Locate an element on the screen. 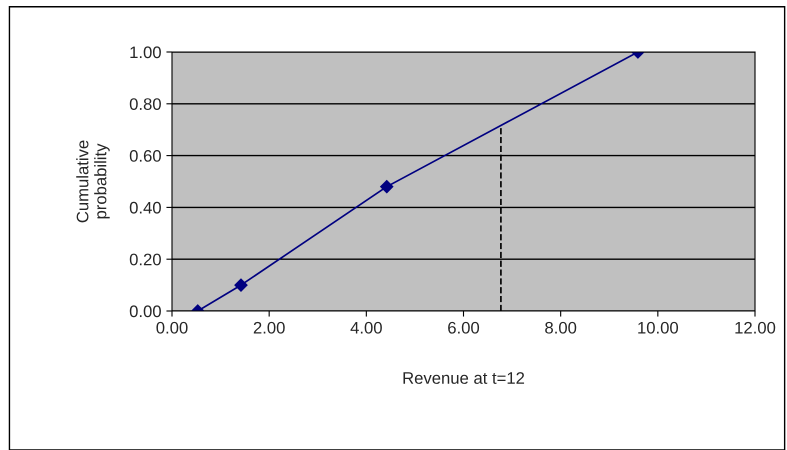 This screenshot has height=450, width=787. y-tick-label: 0.40 is located at coordinates (145, 208).